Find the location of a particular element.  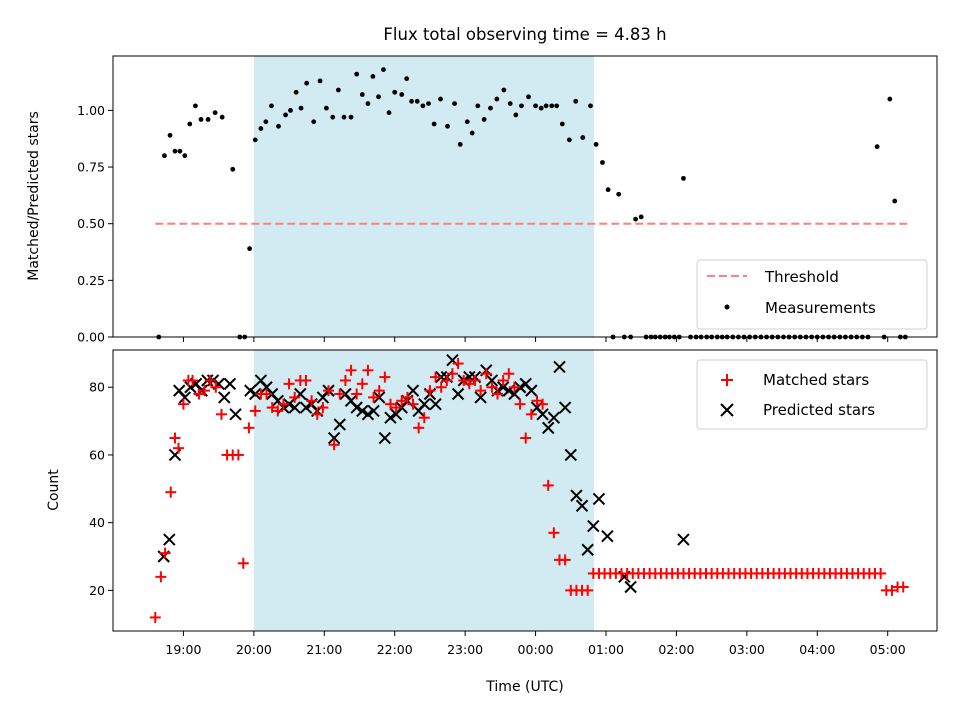

x-tick-label: 21:00 is located at coordinates (324, 649).